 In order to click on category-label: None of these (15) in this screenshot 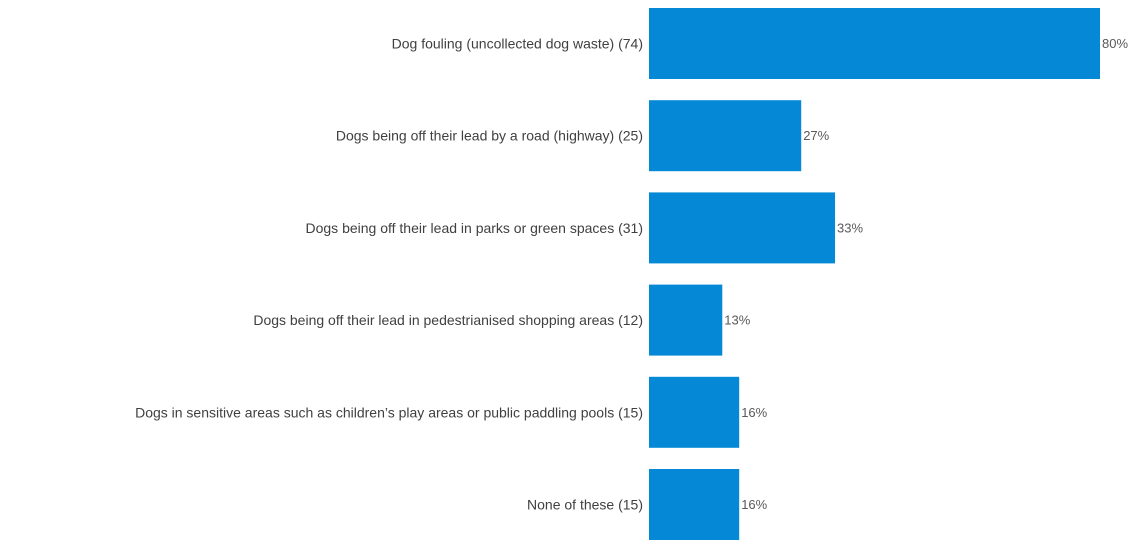, I will do `click(585, 505)`.